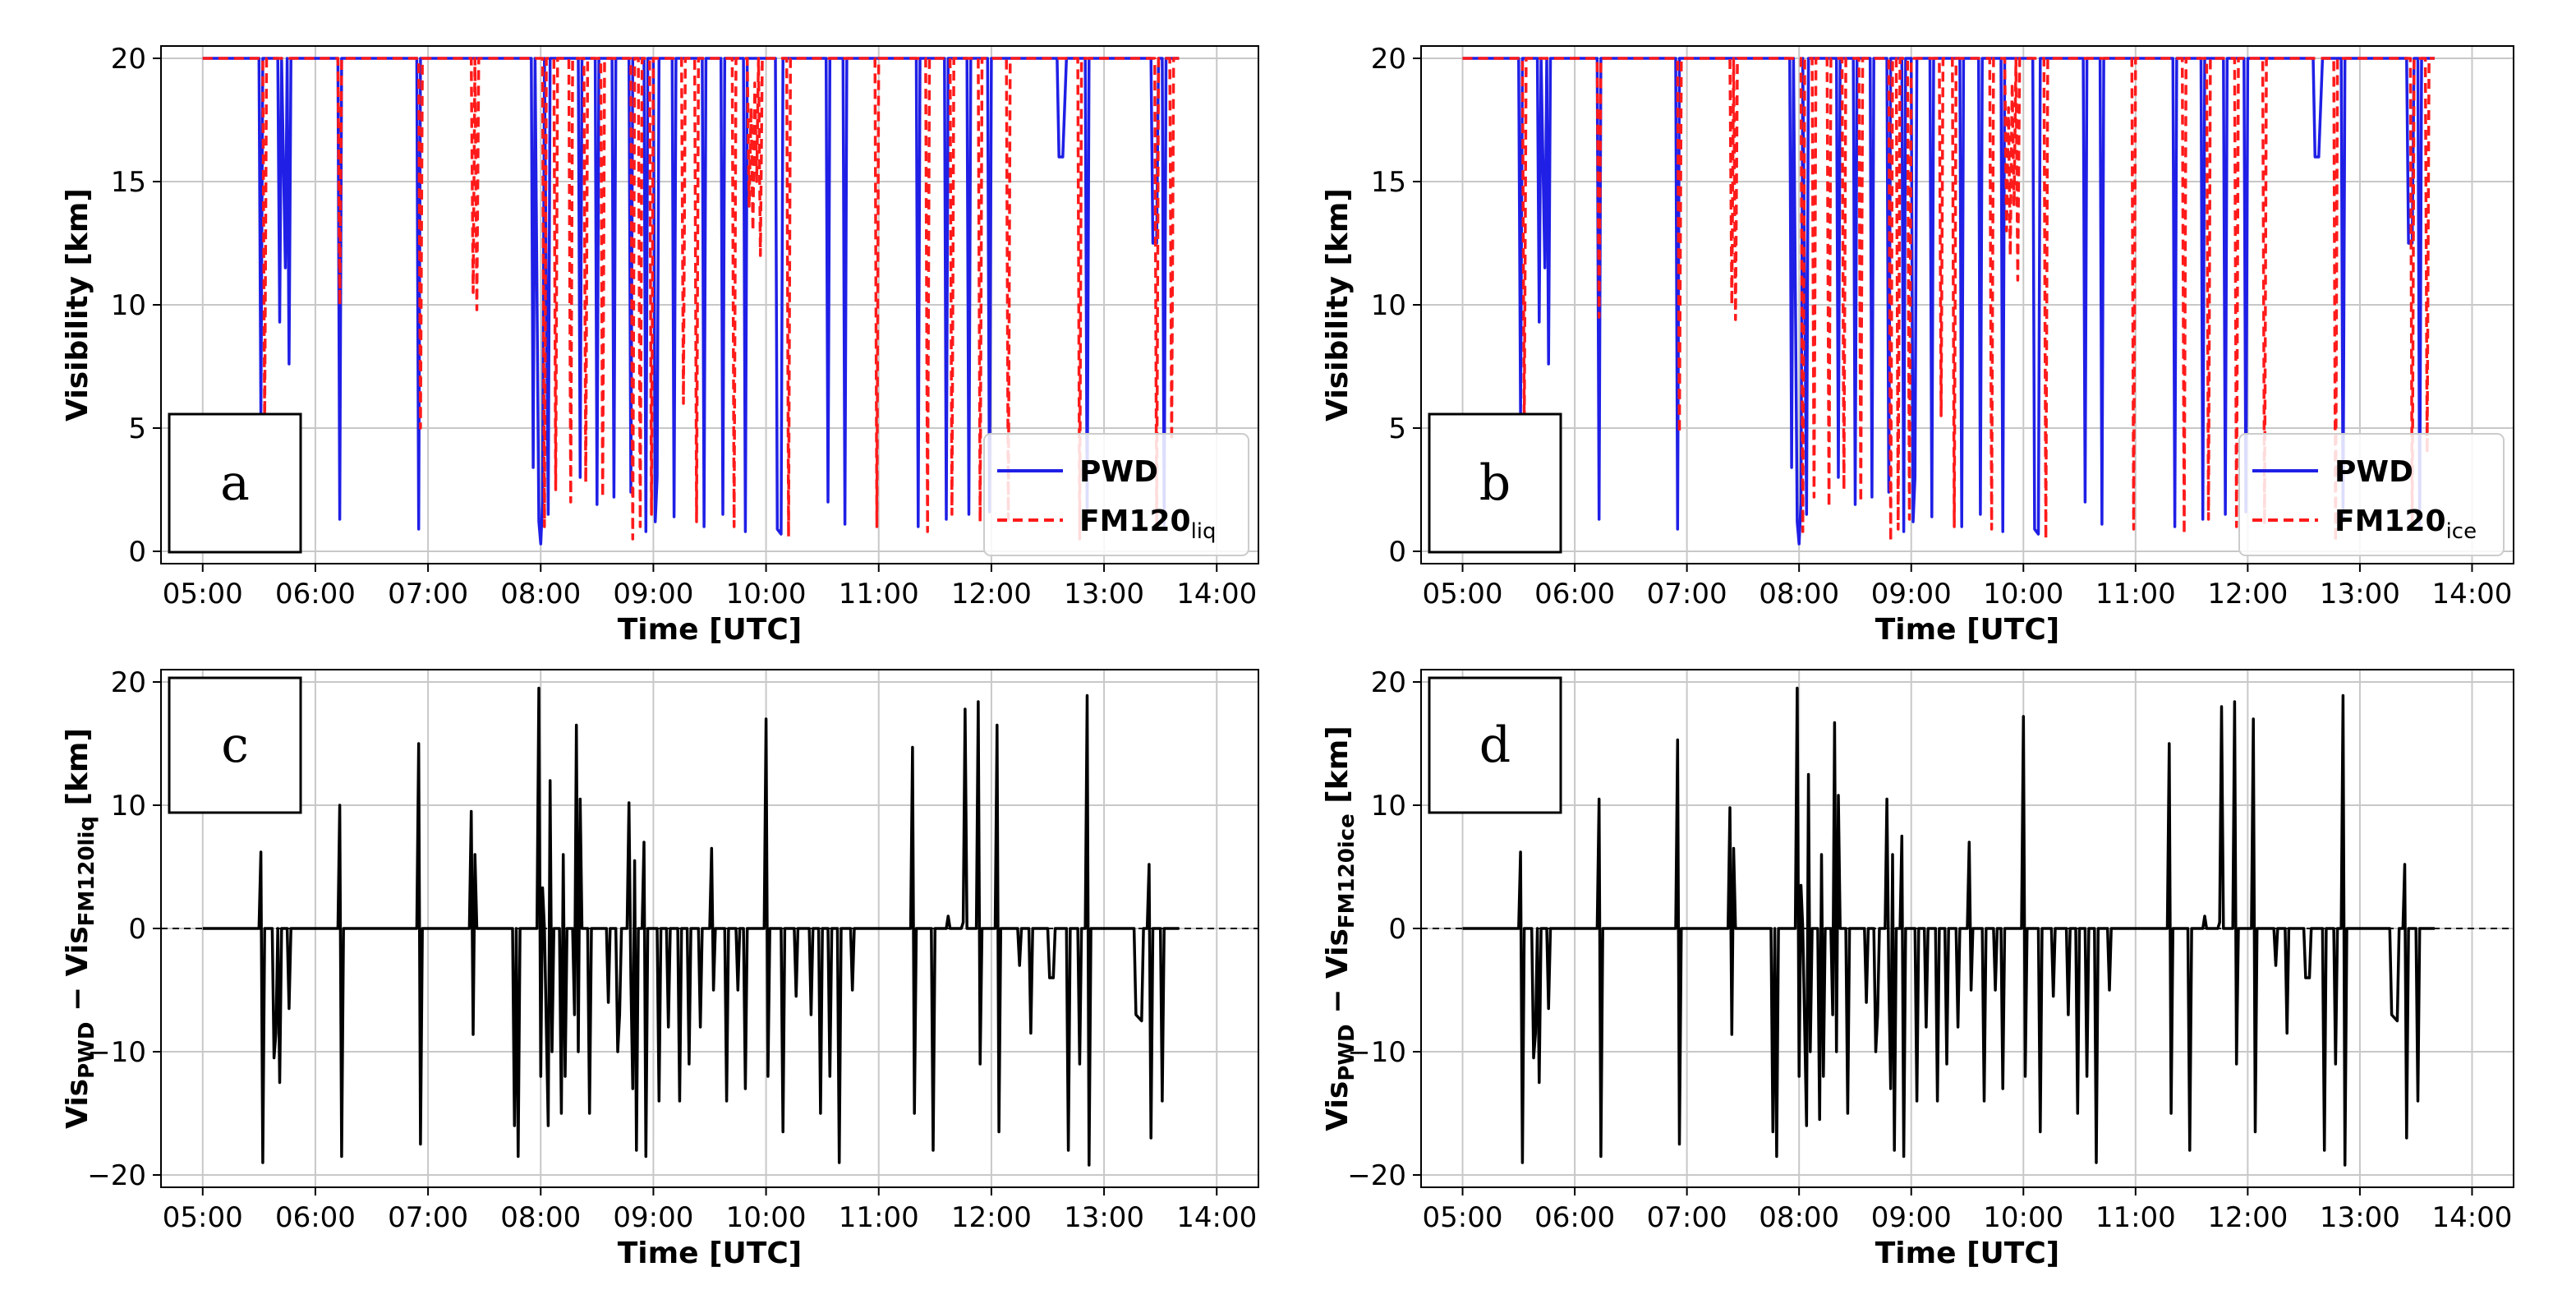 The image size is (2576, 1313). What do you see at coordinates (1148, 524) in the screenshot?
I see `legend-label: FM120liq` at bounding box center [1148, 524].